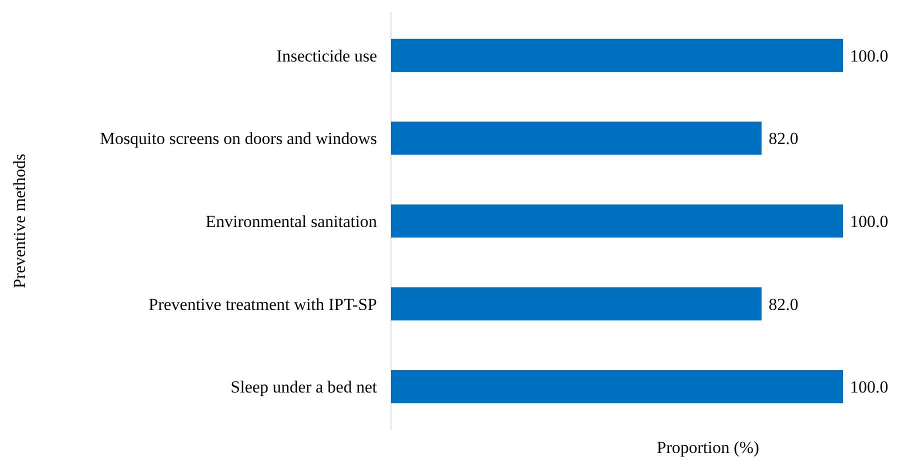  I want to click on y-tick-label: Preventive treatment with IPT-SP, so click(262, 304).